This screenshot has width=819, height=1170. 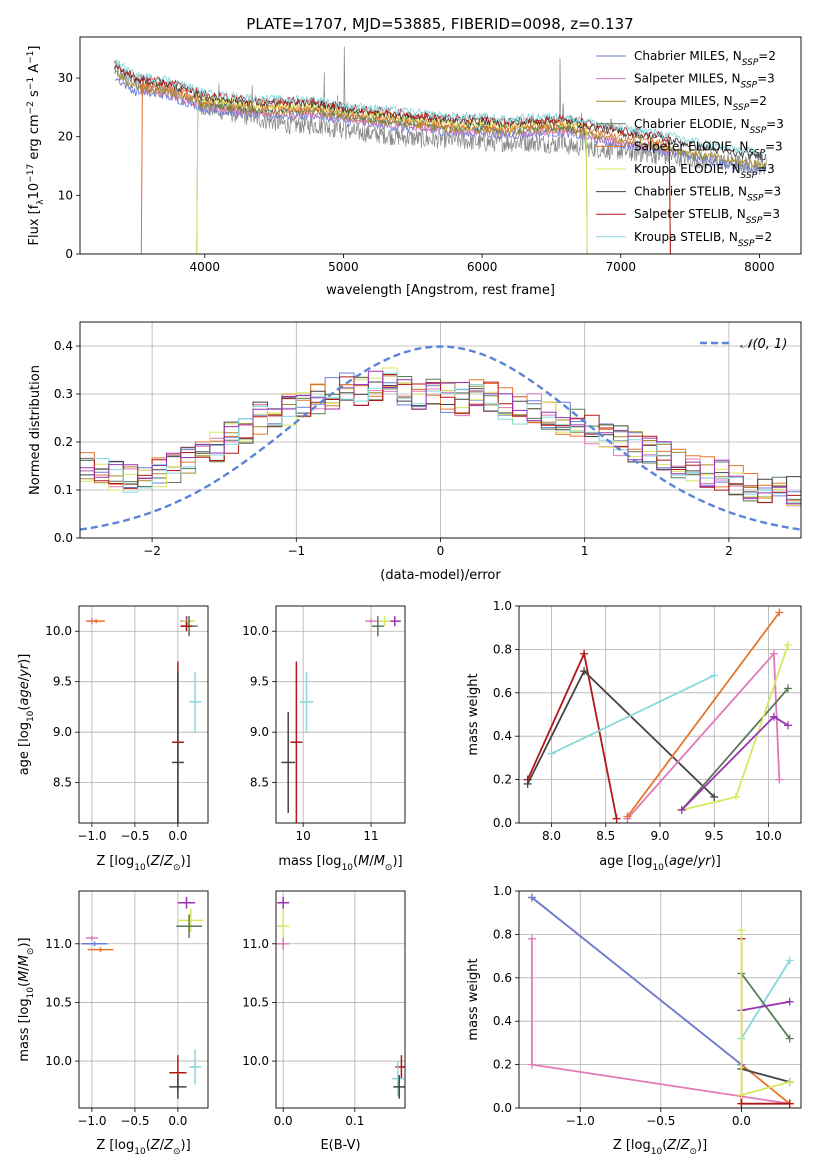 I want to click on y-tick-label: 8.5, so click(x=62, y=783).